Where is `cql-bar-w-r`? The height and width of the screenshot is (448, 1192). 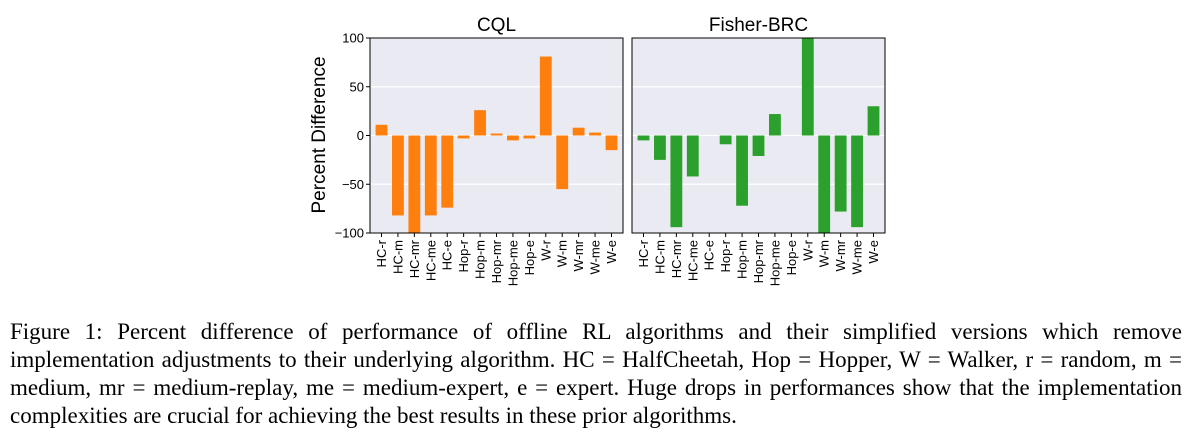 cql-bar-w-r is located at coordinates (545, 96).